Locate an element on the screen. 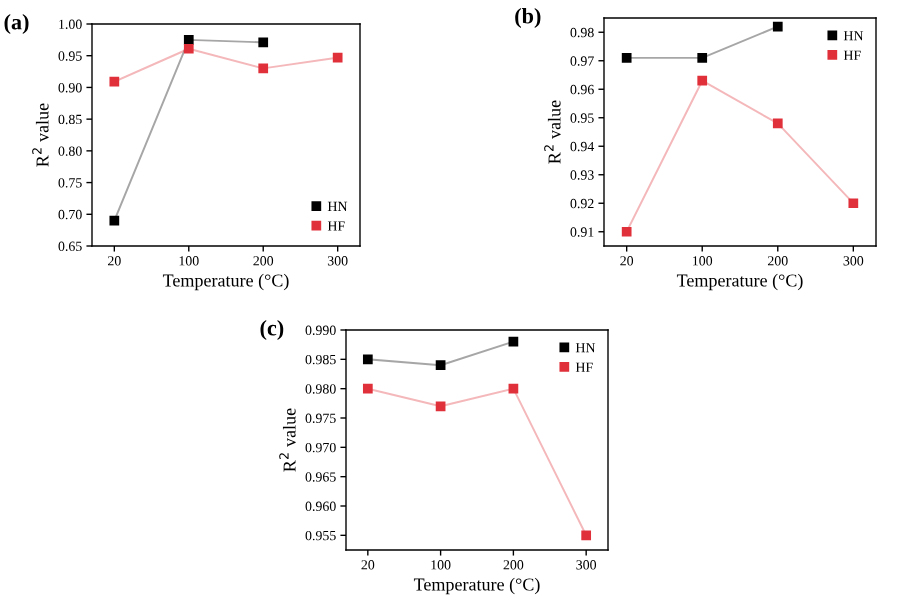 Image resolution: width=900 pixels, height=596 pixels. chart-title: (a) is located at coordinates (16, 24).